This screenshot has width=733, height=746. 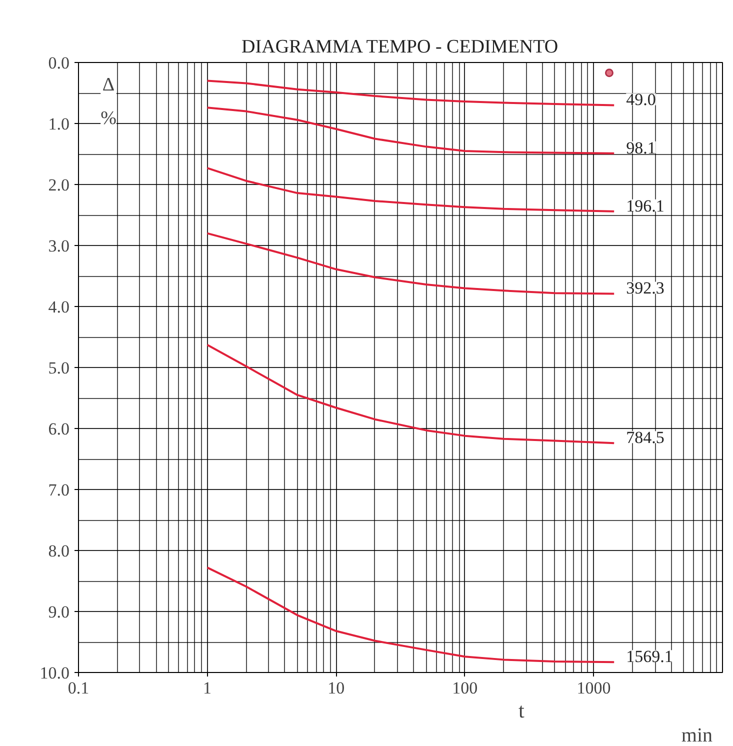 I want to click on series-label: 392.3, so click(x=645, y=288).